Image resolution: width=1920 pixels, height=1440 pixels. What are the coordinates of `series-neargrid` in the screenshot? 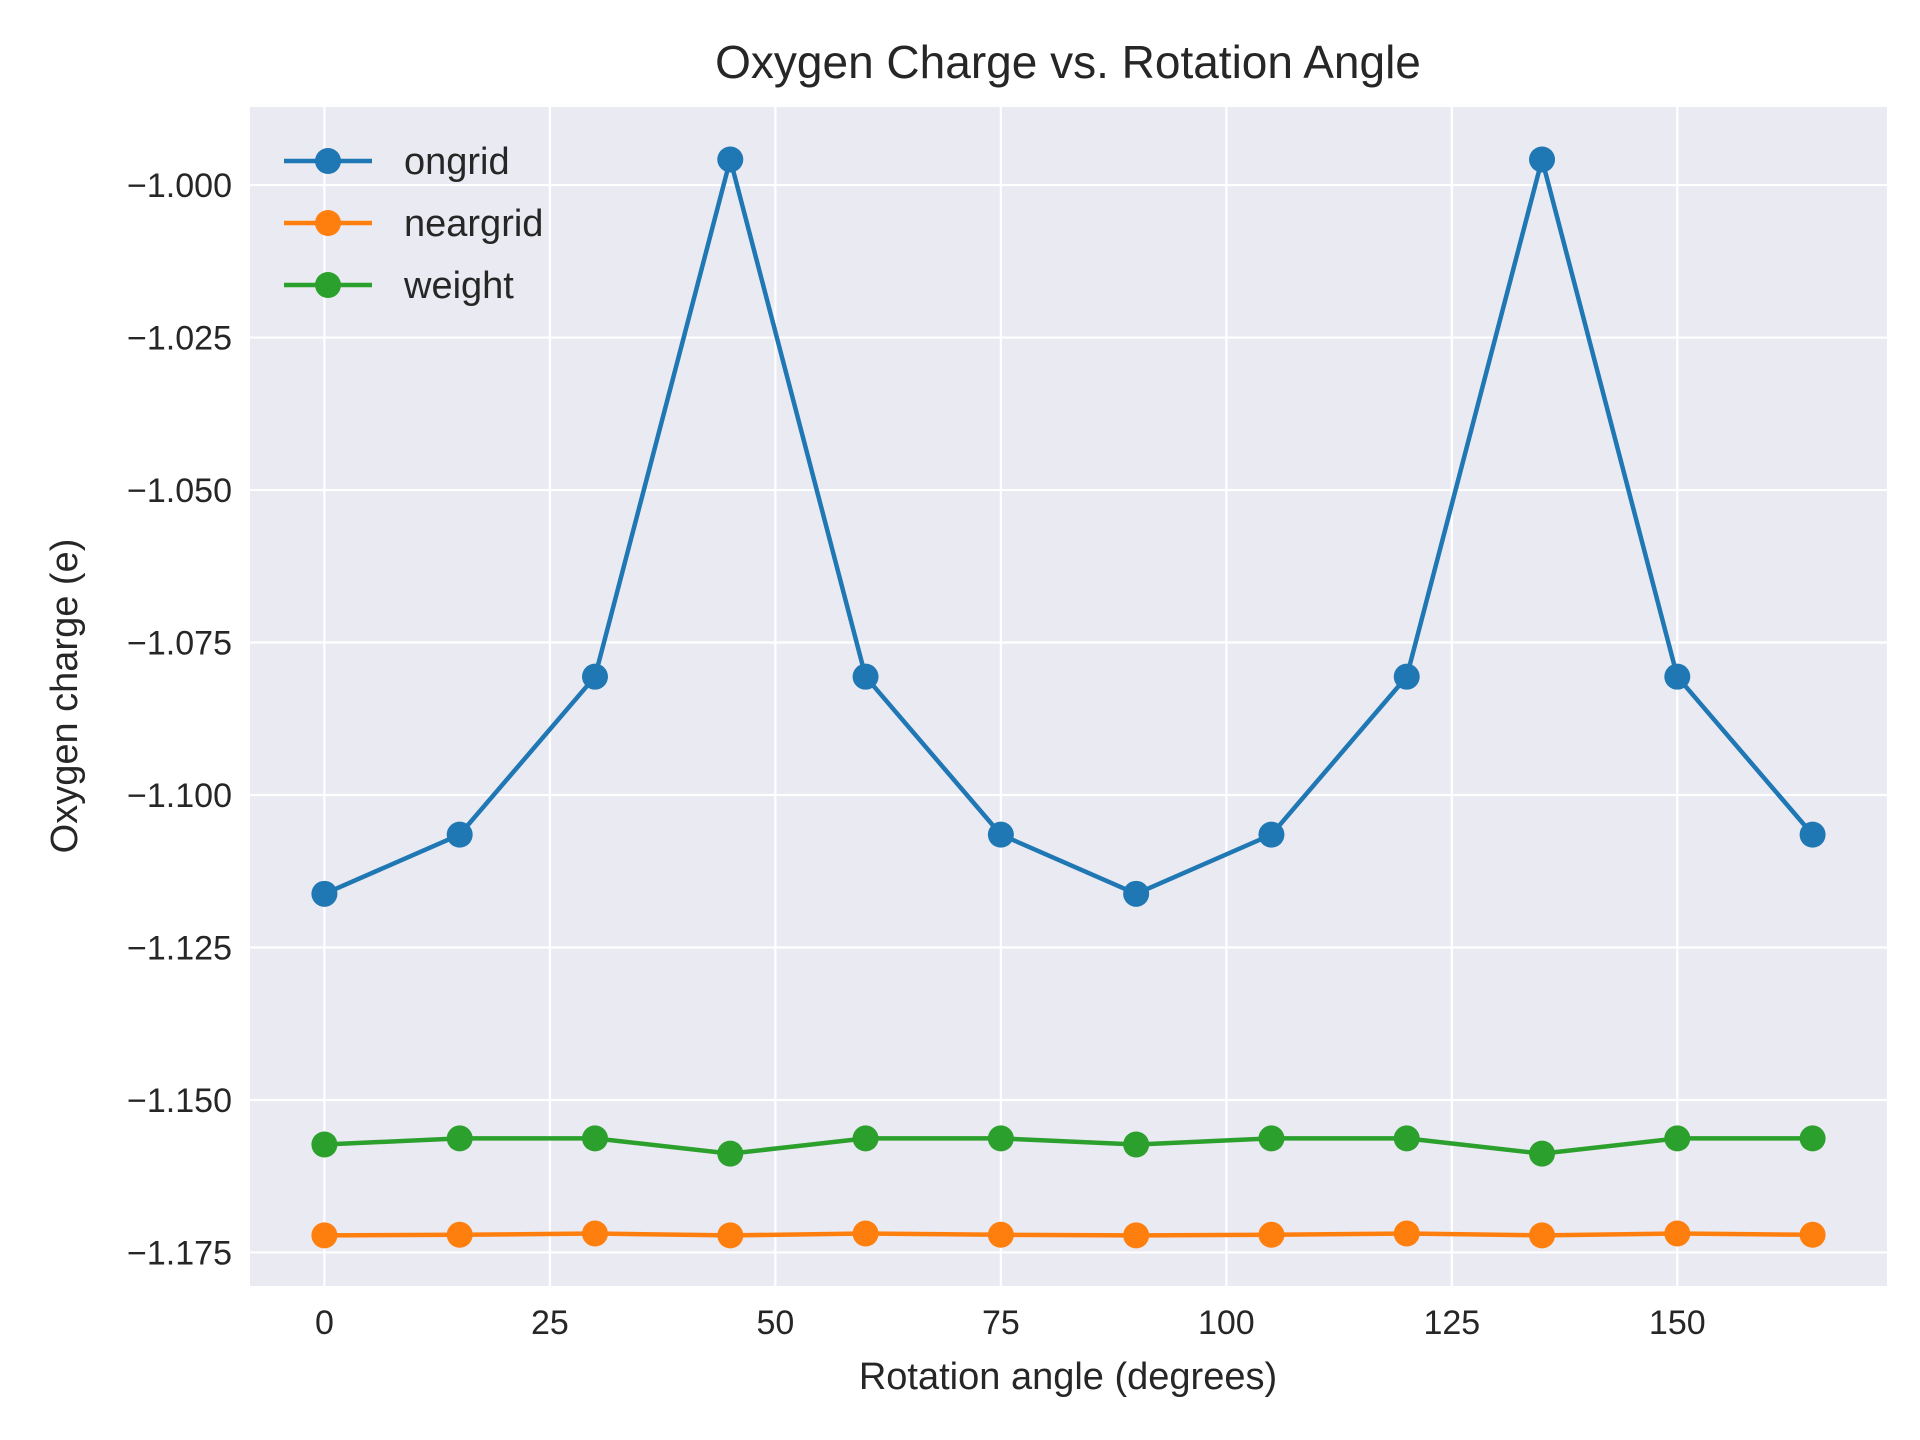 It's located at (1068, 1234).